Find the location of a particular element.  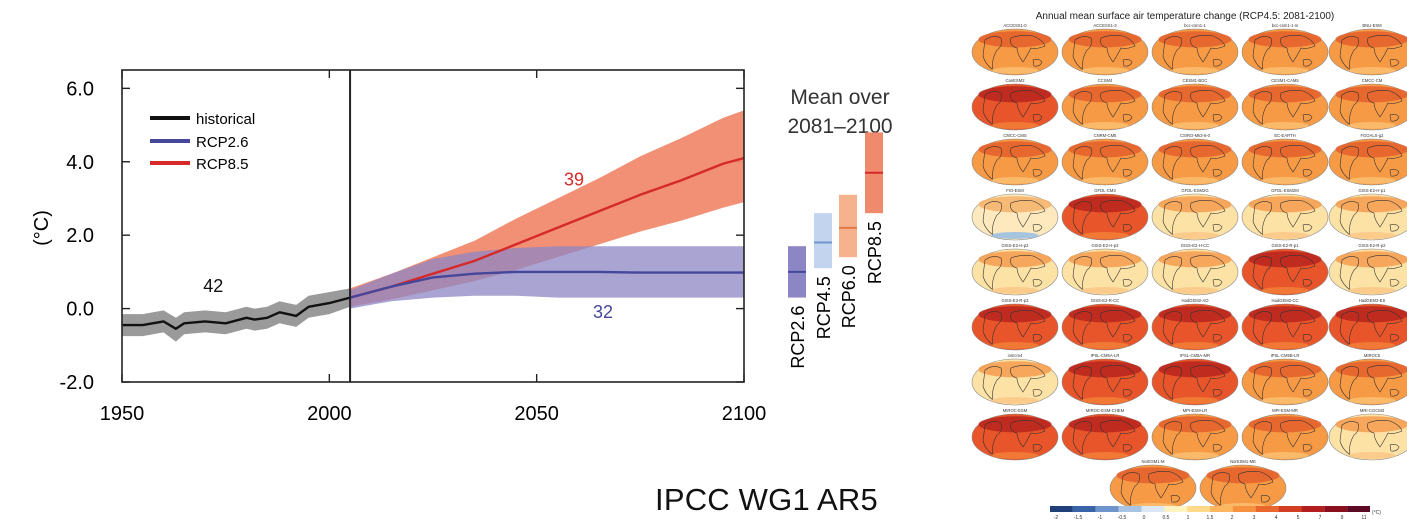

model-map: NorESM1-M is located at coordinates (1153, 485).